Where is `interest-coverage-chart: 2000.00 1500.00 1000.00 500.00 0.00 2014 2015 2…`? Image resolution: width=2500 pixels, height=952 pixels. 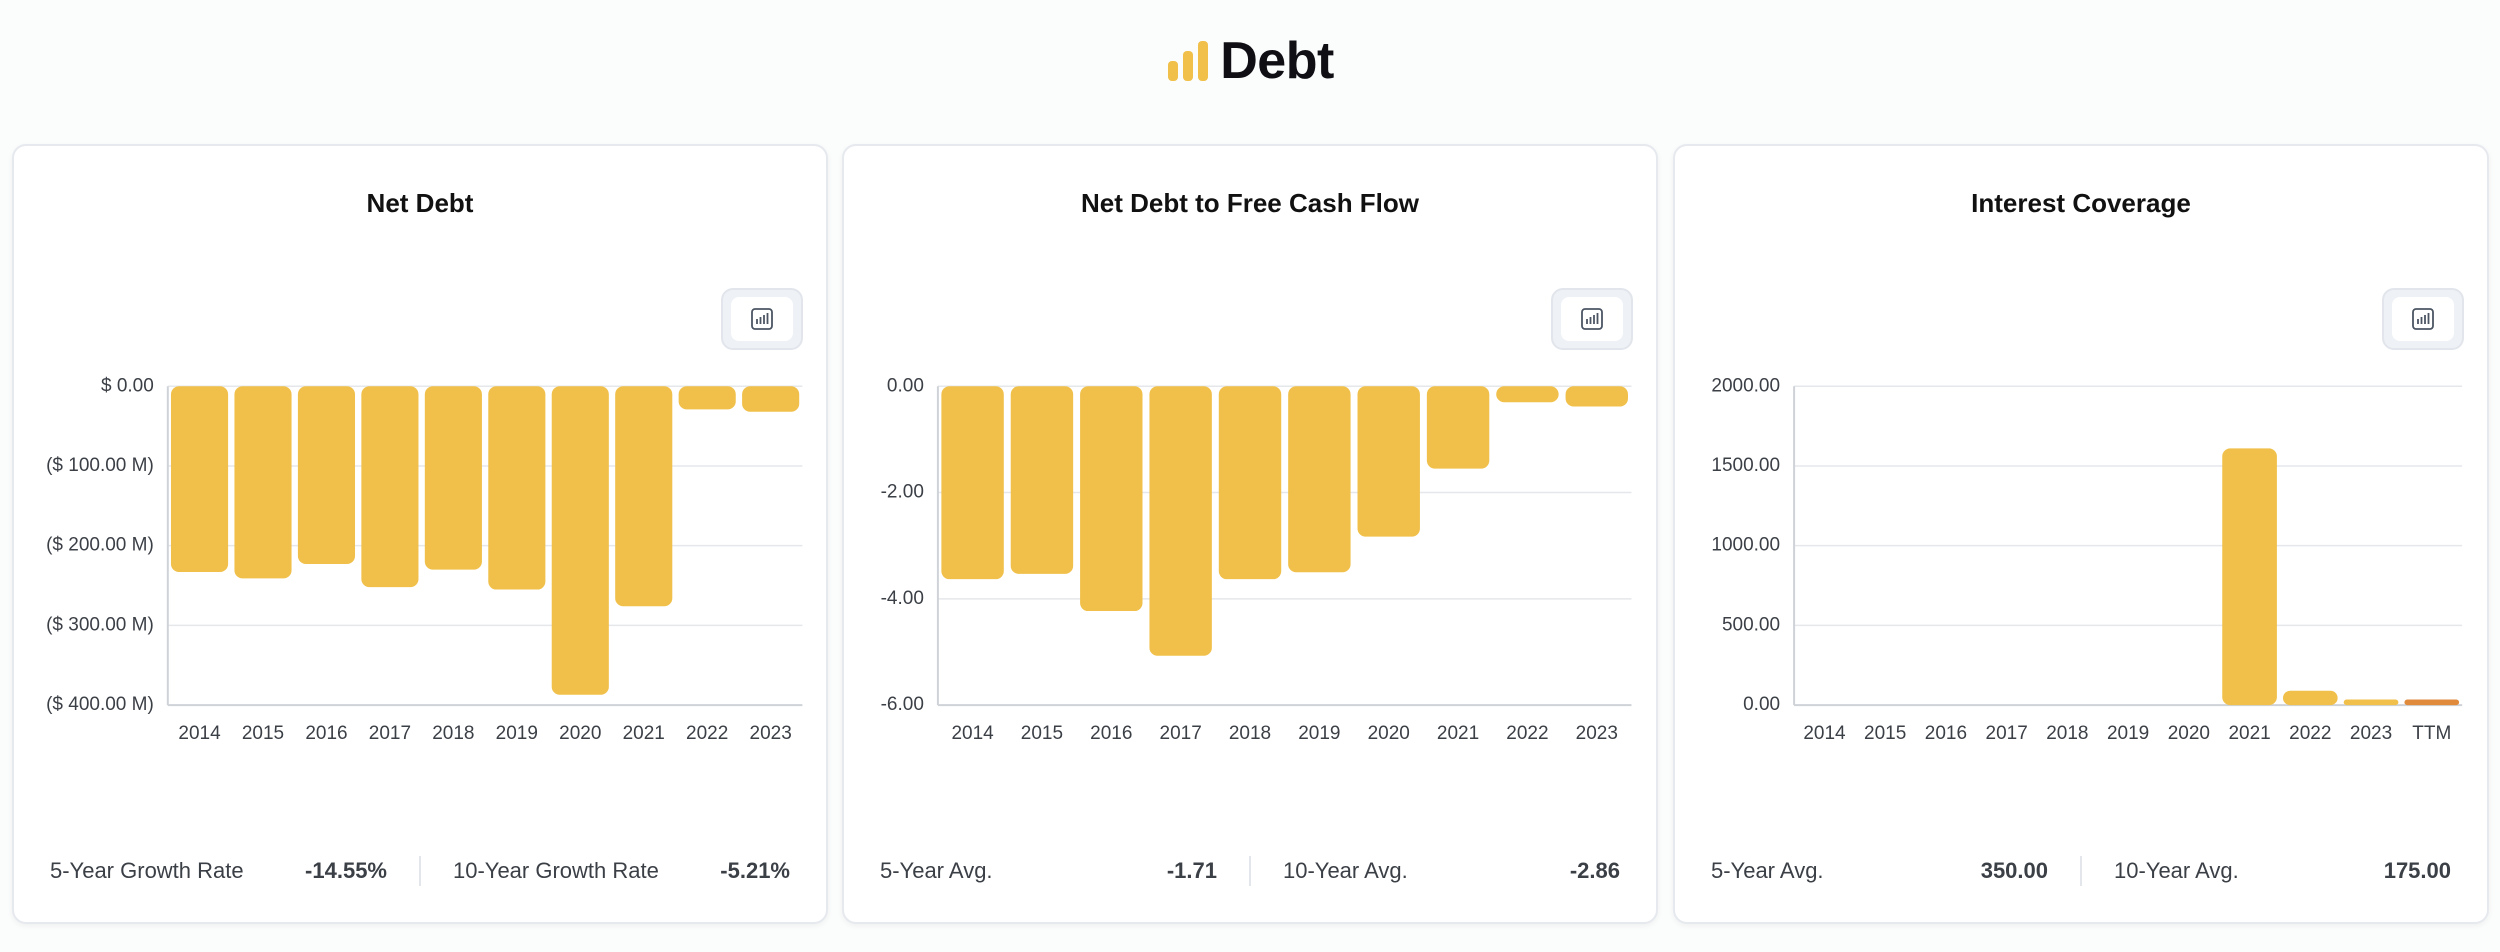
interest-coverage-chart: 2000.00 1500.00 1000.00 500.00 0.00 2014 2015 2… is located at coordinates (2087, 559).